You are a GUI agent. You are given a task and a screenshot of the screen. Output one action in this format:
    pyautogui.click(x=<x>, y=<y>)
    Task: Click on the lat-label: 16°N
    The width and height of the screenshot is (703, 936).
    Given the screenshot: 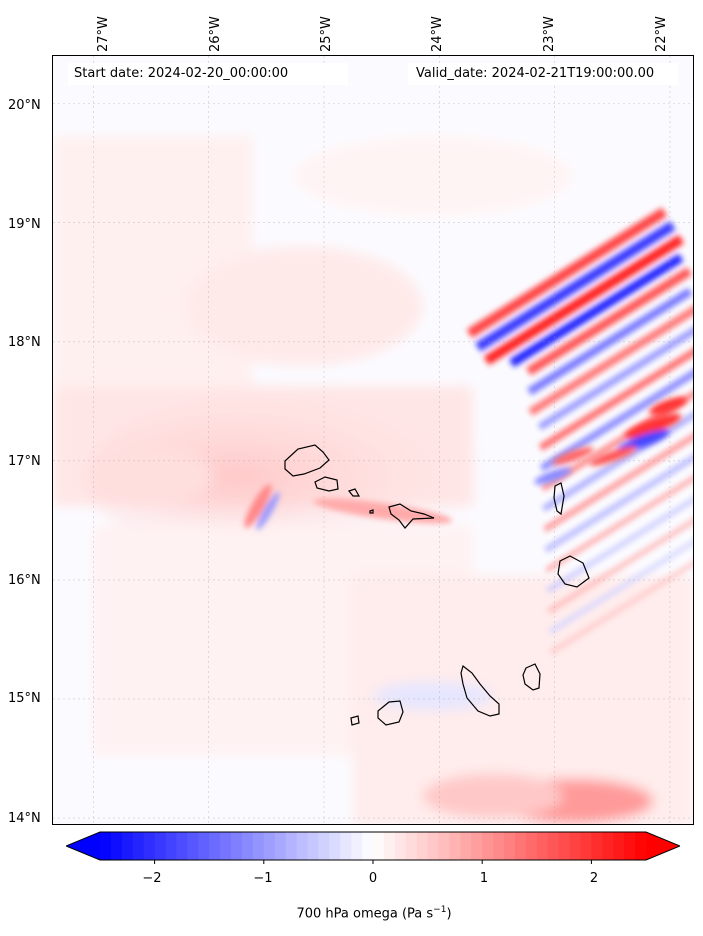 What is the action you would take?
    pyautogui.click(x=24, y=580)
    